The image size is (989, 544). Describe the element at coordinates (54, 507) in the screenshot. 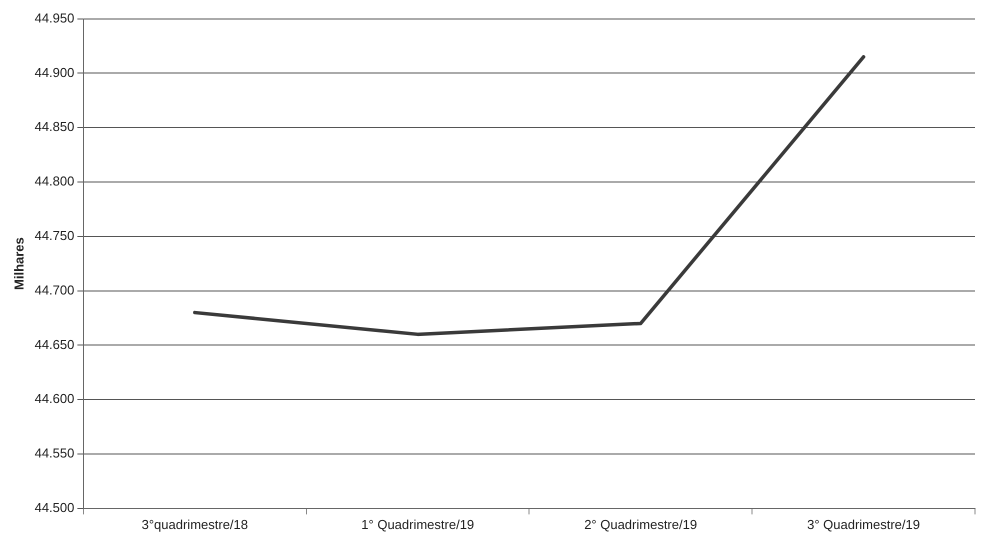

I see `y-tick-label: 44.500` at that location.